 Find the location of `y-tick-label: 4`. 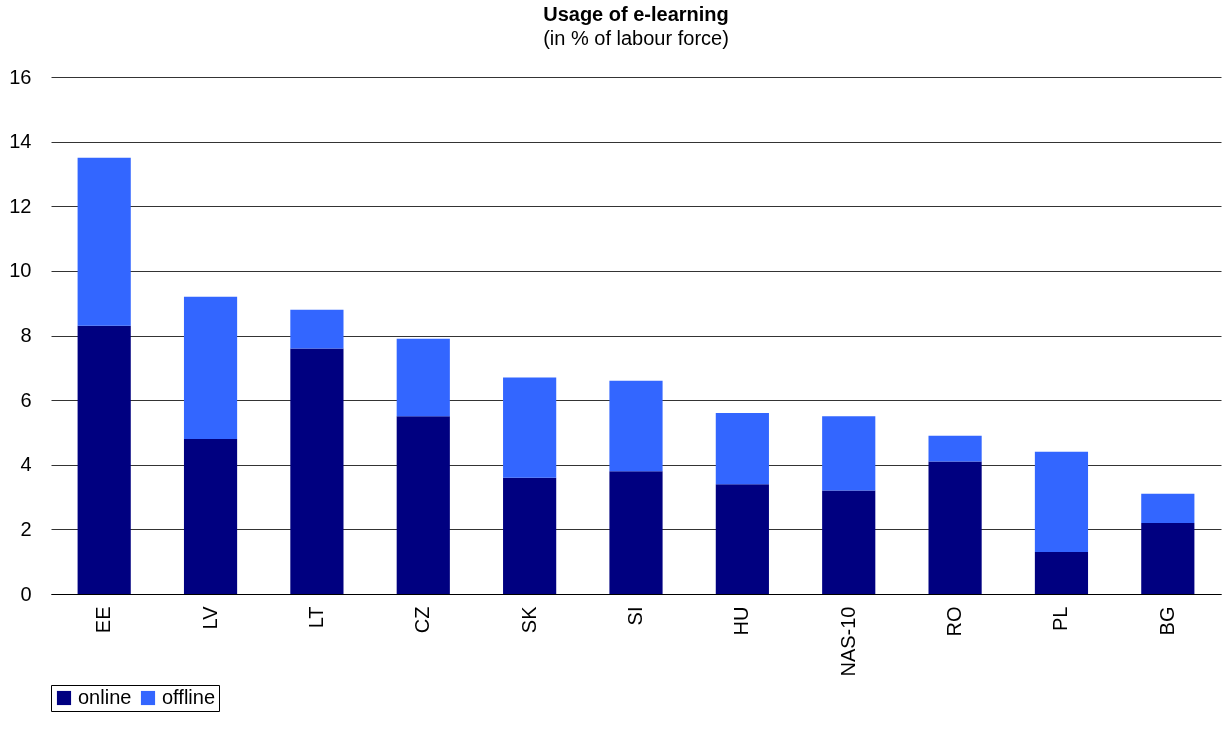

y-tick-label: 4 is located at coordinates (26, 464).